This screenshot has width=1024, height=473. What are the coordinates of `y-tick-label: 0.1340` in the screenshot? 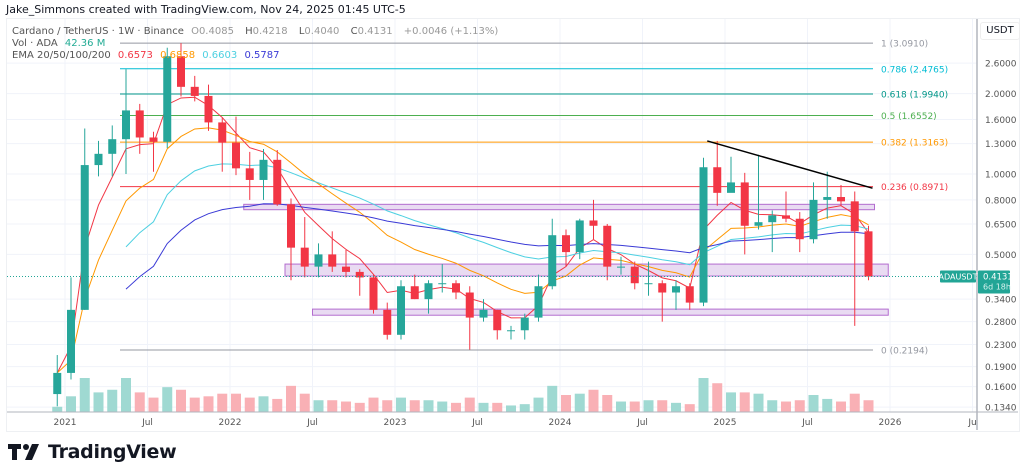 It's located at (1001, 409).